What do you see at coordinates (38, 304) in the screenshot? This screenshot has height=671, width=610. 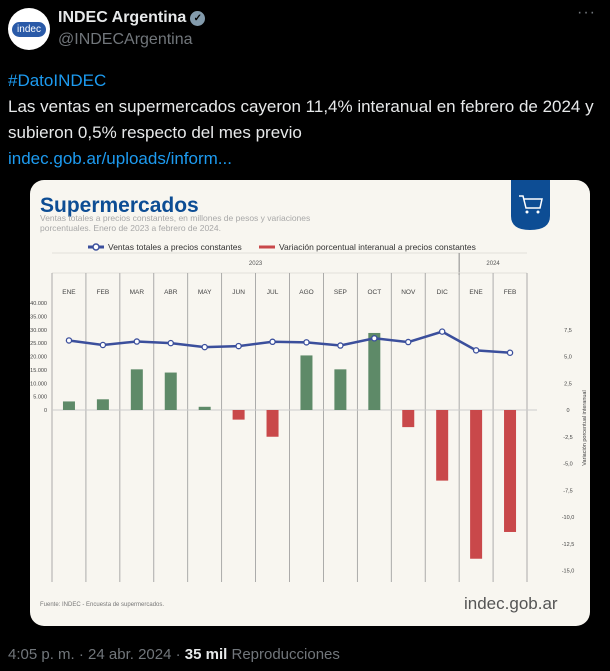 I see `y-left-tick-label: 40.000` at bounding box center [38, 304].